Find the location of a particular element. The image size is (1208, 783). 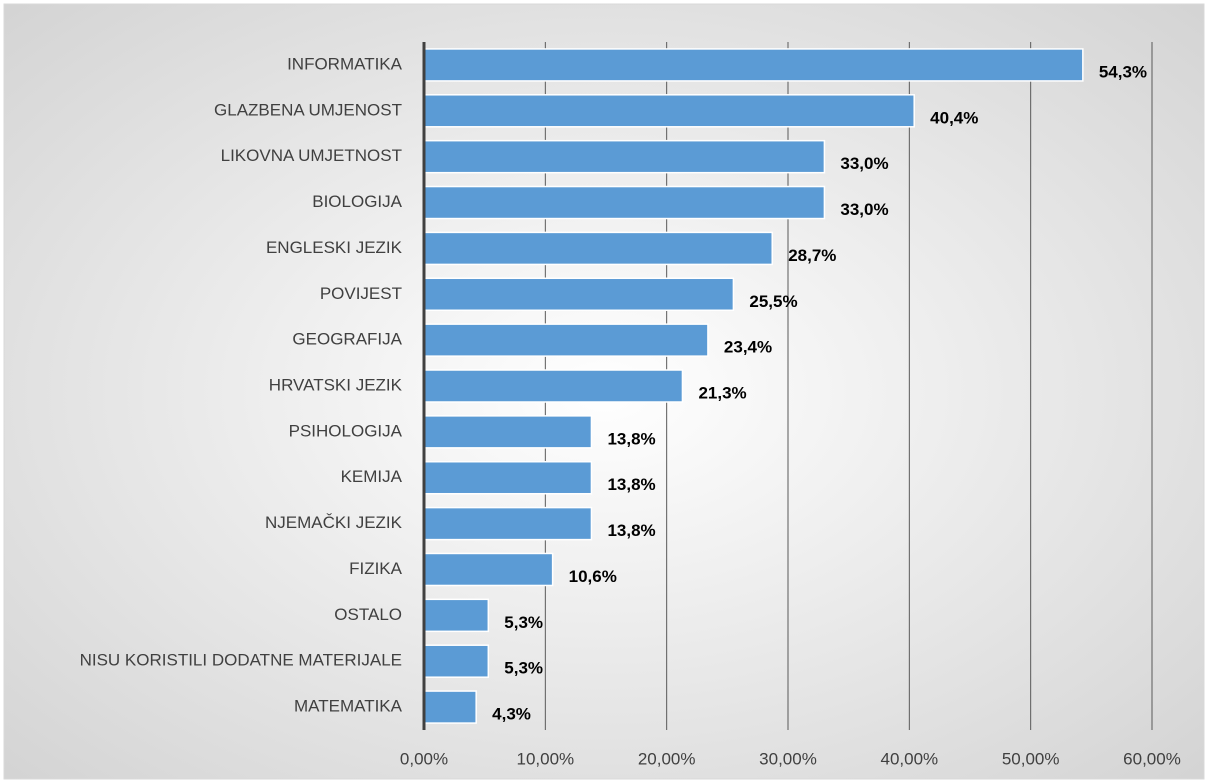

y-tick-label: FIZIKA is located at coordinates (376, 568).